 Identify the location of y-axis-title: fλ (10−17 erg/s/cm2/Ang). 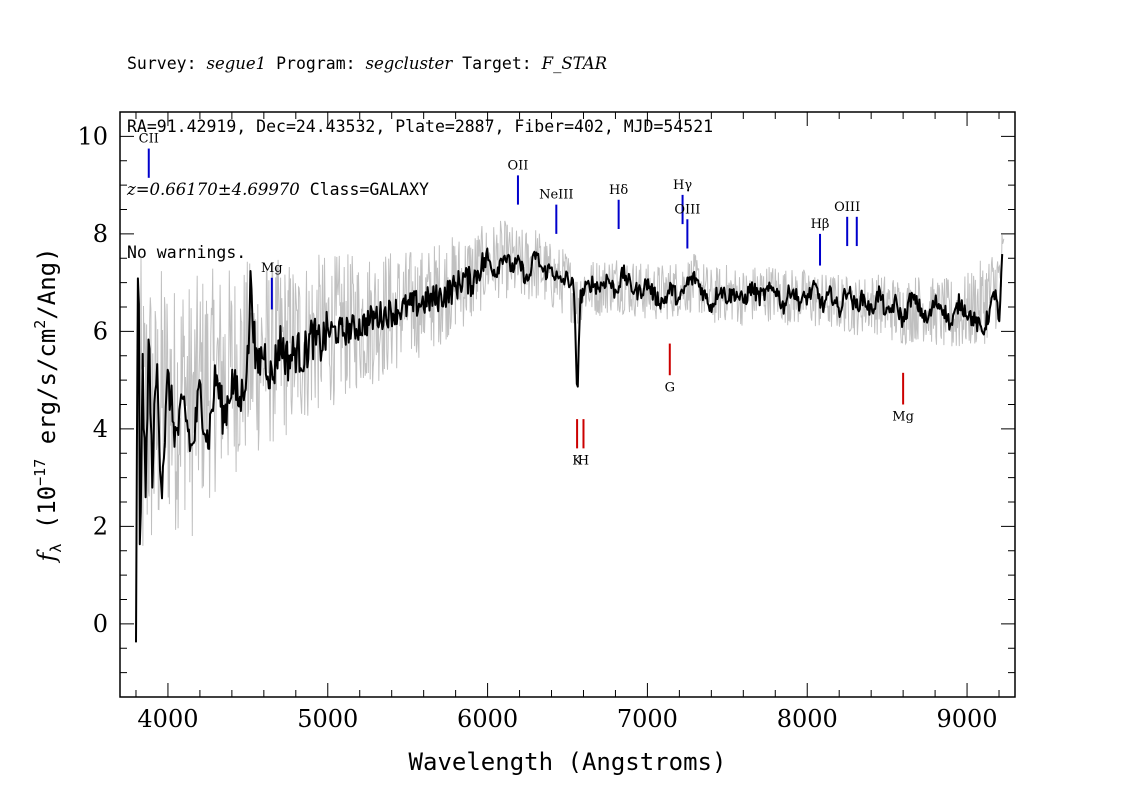
(48, 405).